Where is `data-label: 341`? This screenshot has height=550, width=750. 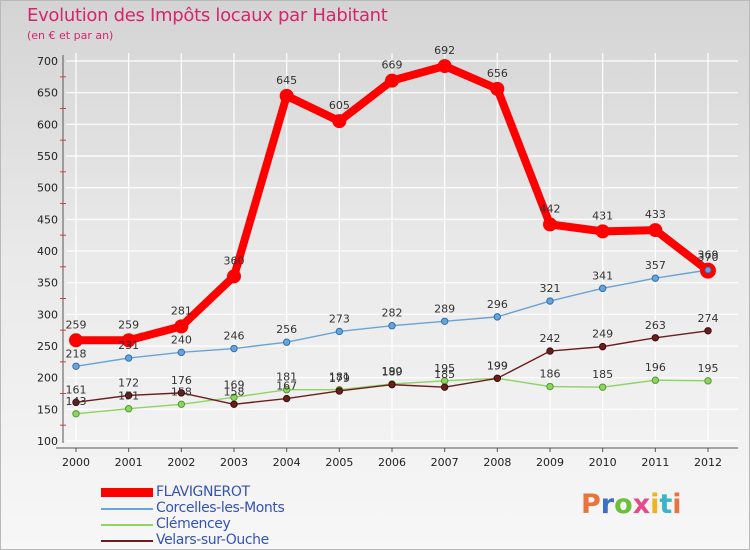
data-label: 341 is located at coordinates (602, 275).